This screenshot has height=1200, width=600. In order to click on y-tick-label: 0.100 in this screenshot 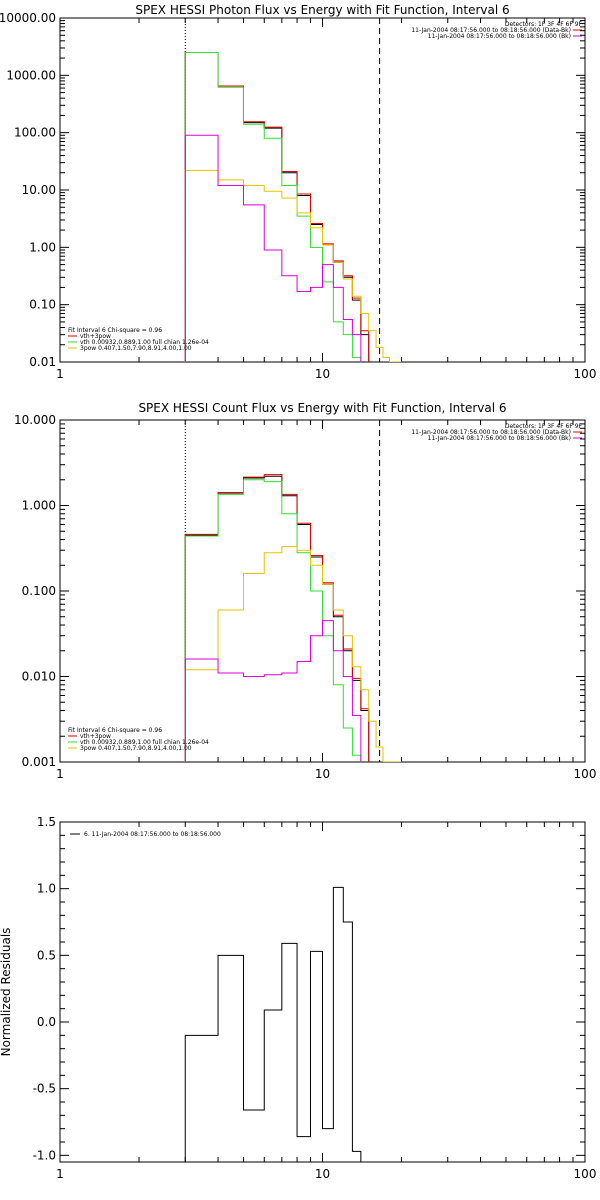, I will do `click(39, 591)`.